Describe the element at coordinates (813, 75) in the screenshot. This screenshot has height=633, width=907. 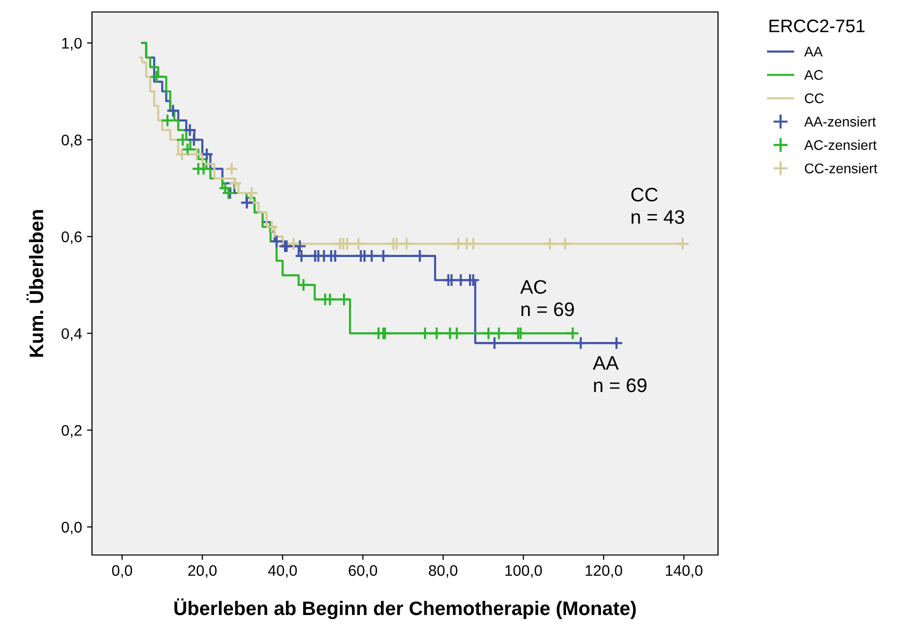
I see `legend-label: AC` at that location.